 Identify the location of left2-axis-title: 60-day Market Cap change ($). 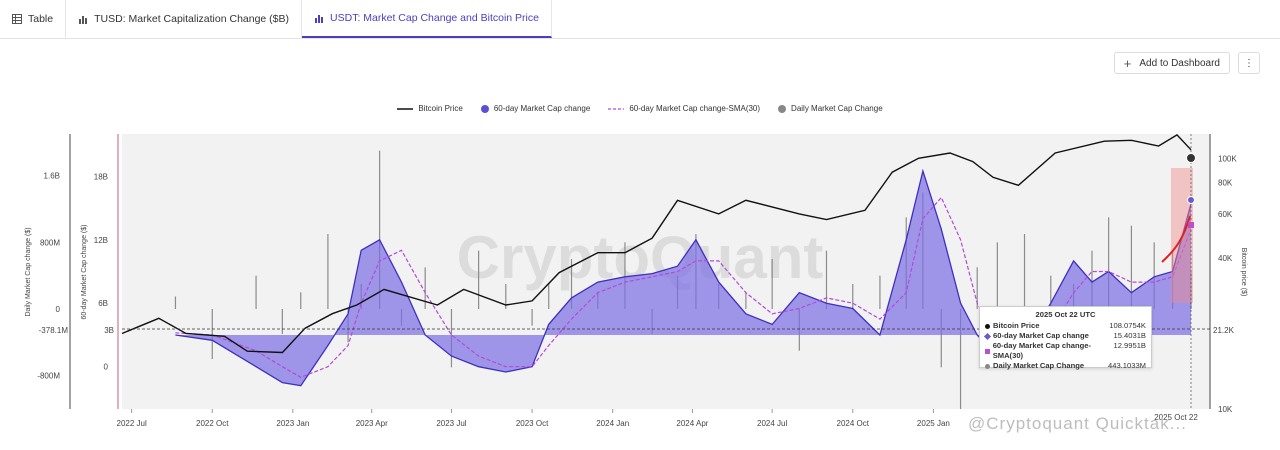
(84, 272).